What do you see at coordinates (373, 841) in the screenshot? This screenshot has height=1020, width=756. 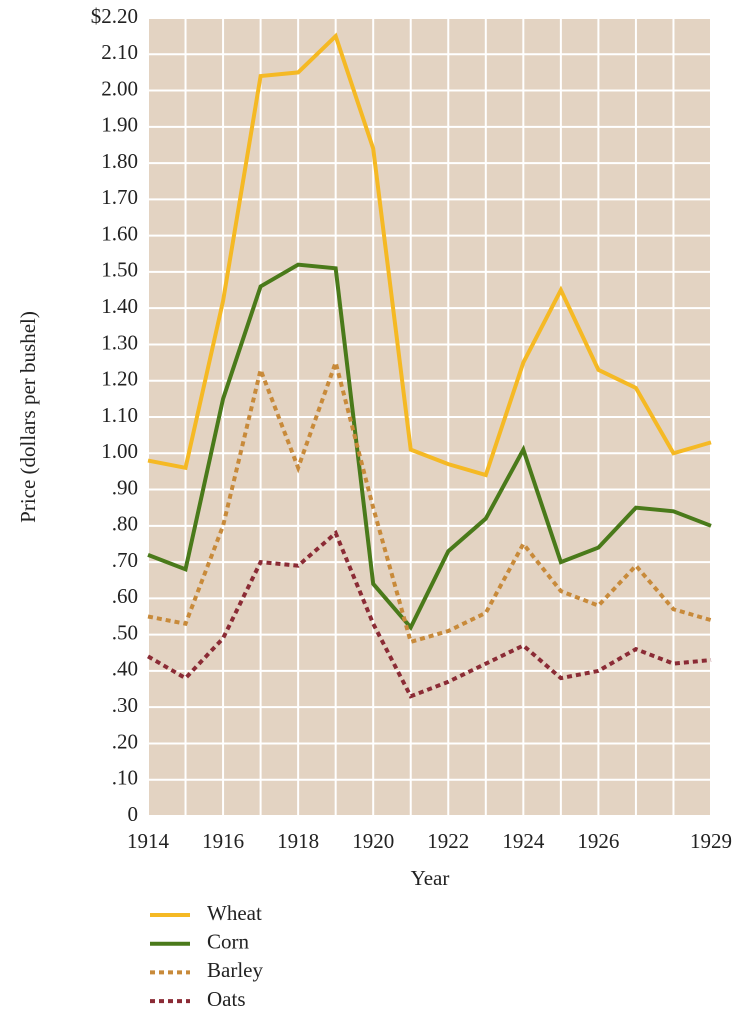 I see `x-tick-label: 1920` at bounding box center [373, 841].